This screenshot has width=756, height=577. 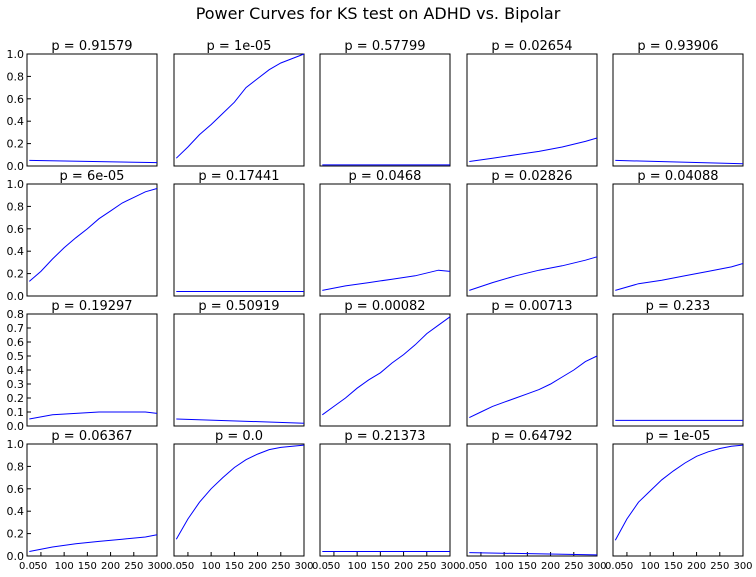 I want to click on subplot-title: p = 0.02826, so click(x=531, y=176).